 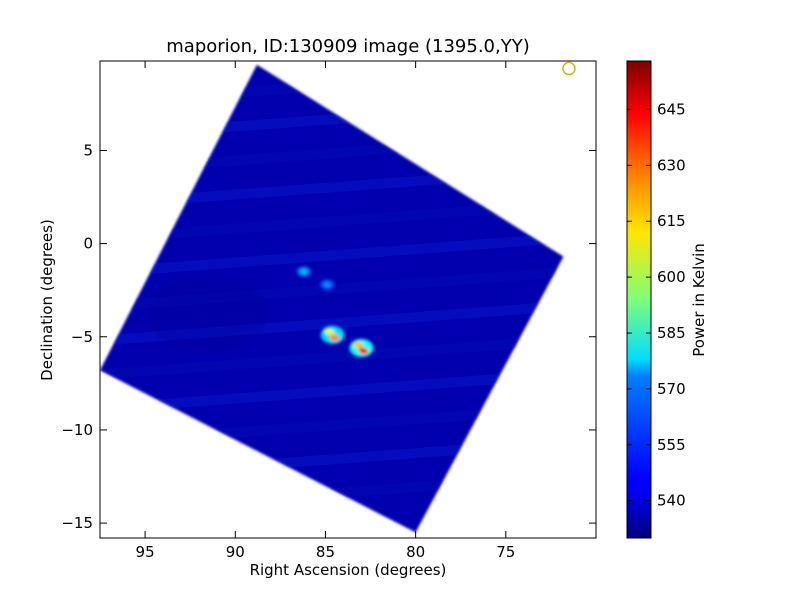 I want to click on colorbar-tick-label: 600, so click(x=671, y=277).